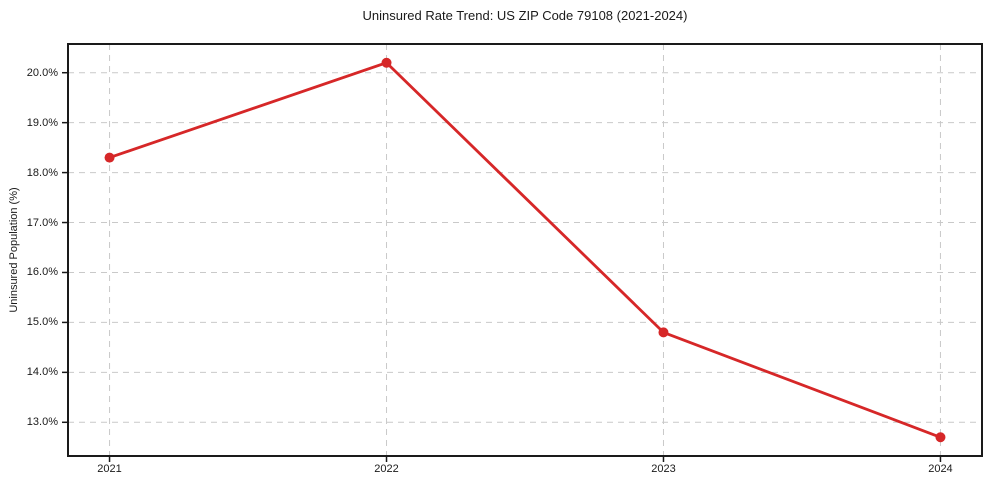 This screenshot has height=490, width=989. Describe the element at coordinates (42, 122) in the screenshot. I see `y-tick-label: 19.0%` at that location.